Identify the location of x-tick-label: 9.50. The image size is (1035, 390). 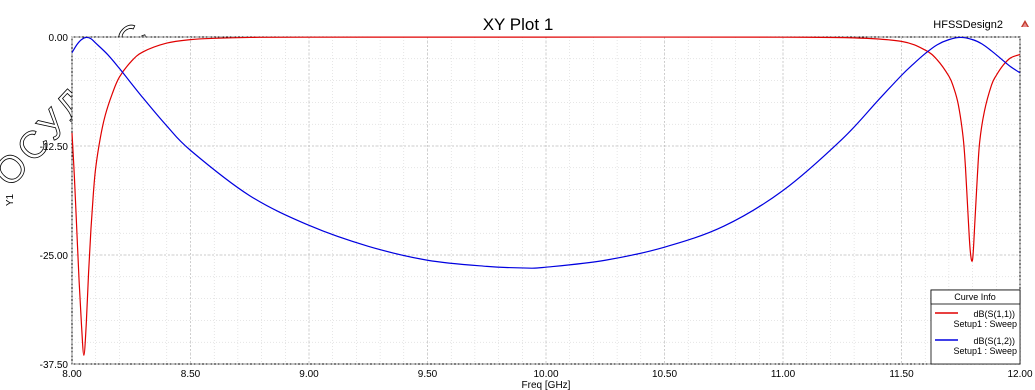
(428, 374).